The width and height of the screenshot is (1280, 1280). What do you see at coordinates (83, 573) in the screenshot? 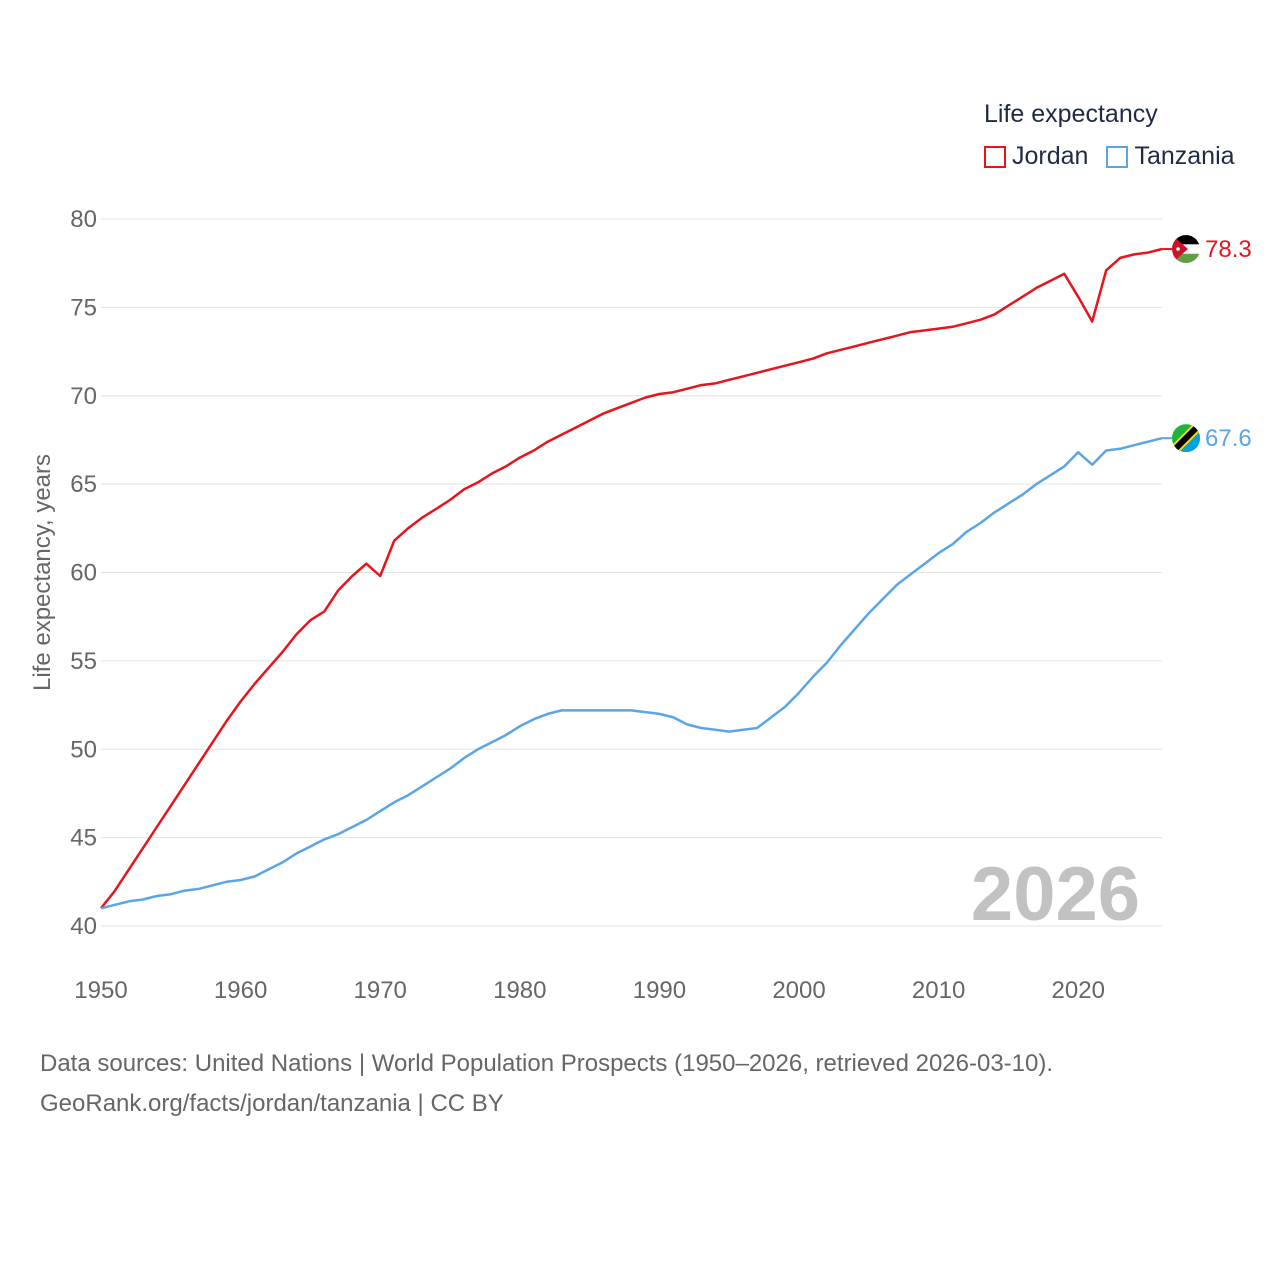
I see `y-tick-label: 60` at bounding box center [83, 573].